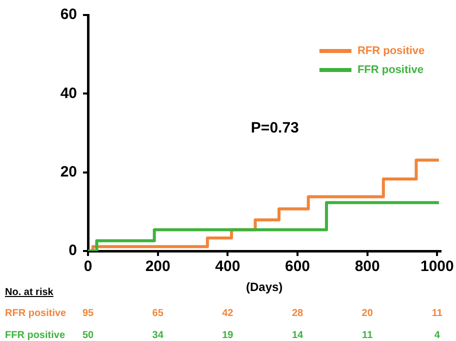 This screenshot has height=341, width=456. I want to click on x-tick-label: 400, so click(227, 267).